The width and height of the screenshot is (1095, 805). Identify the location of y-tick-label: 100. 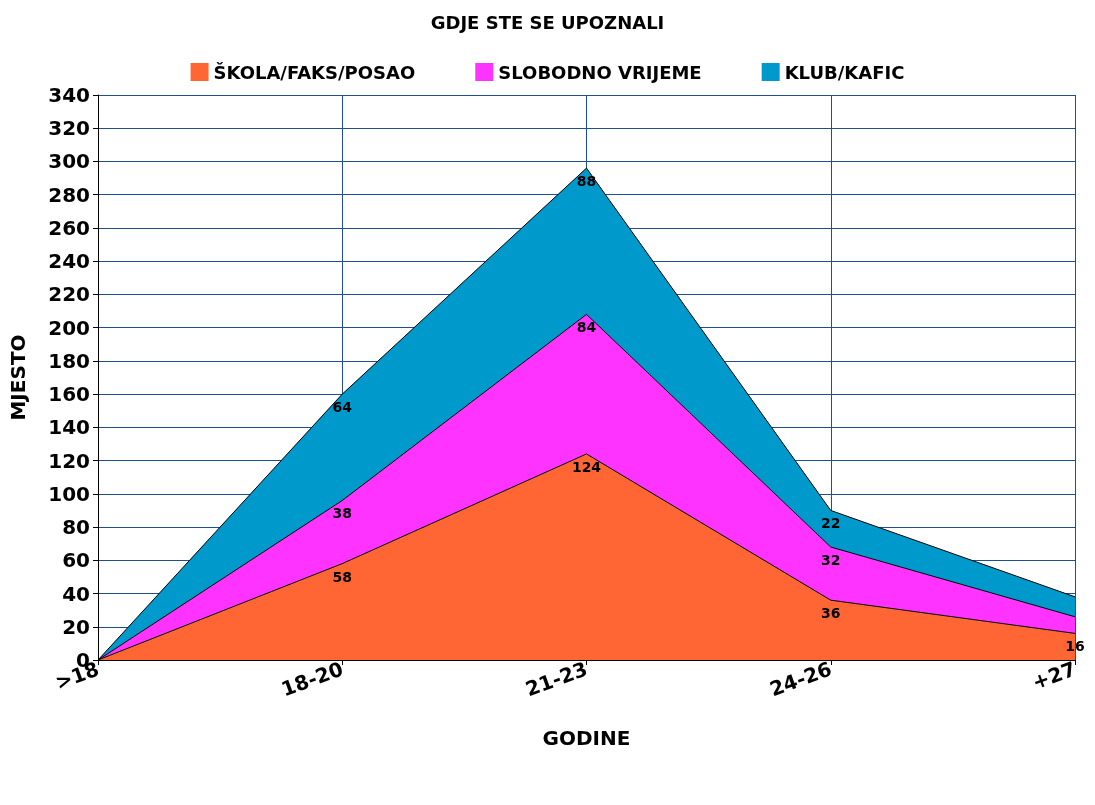
(69, 493).